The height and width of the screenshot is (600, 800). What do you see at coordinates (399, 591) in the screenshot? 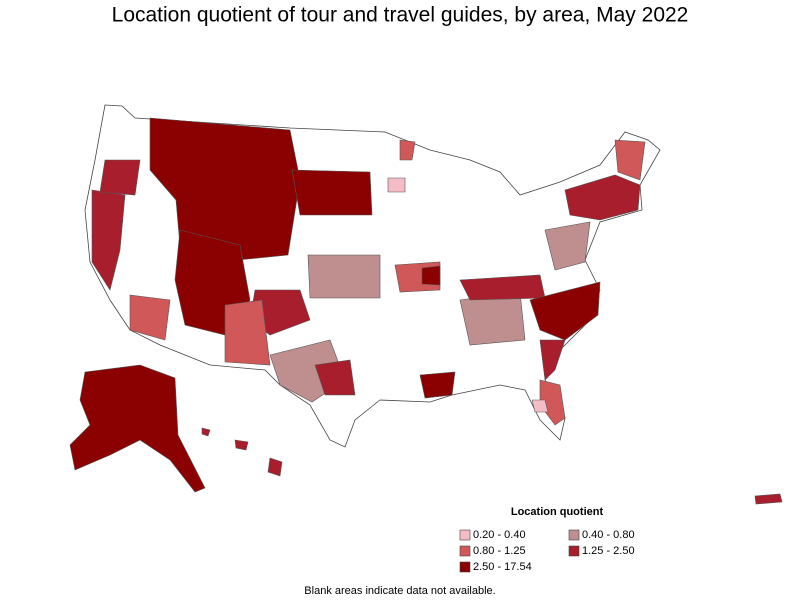
I see `footnote: Blank areas indicate data not available.` at bounding box center [399, 591].